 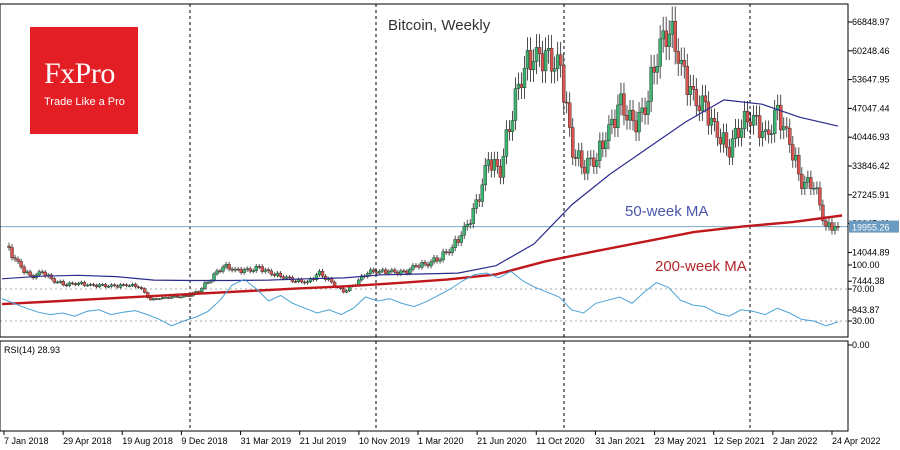 What do you see at coordinates (384, 441) in the screenshot?
I see `time-tick-label: 10 Nov 2019` at bounding box center [384, 441].